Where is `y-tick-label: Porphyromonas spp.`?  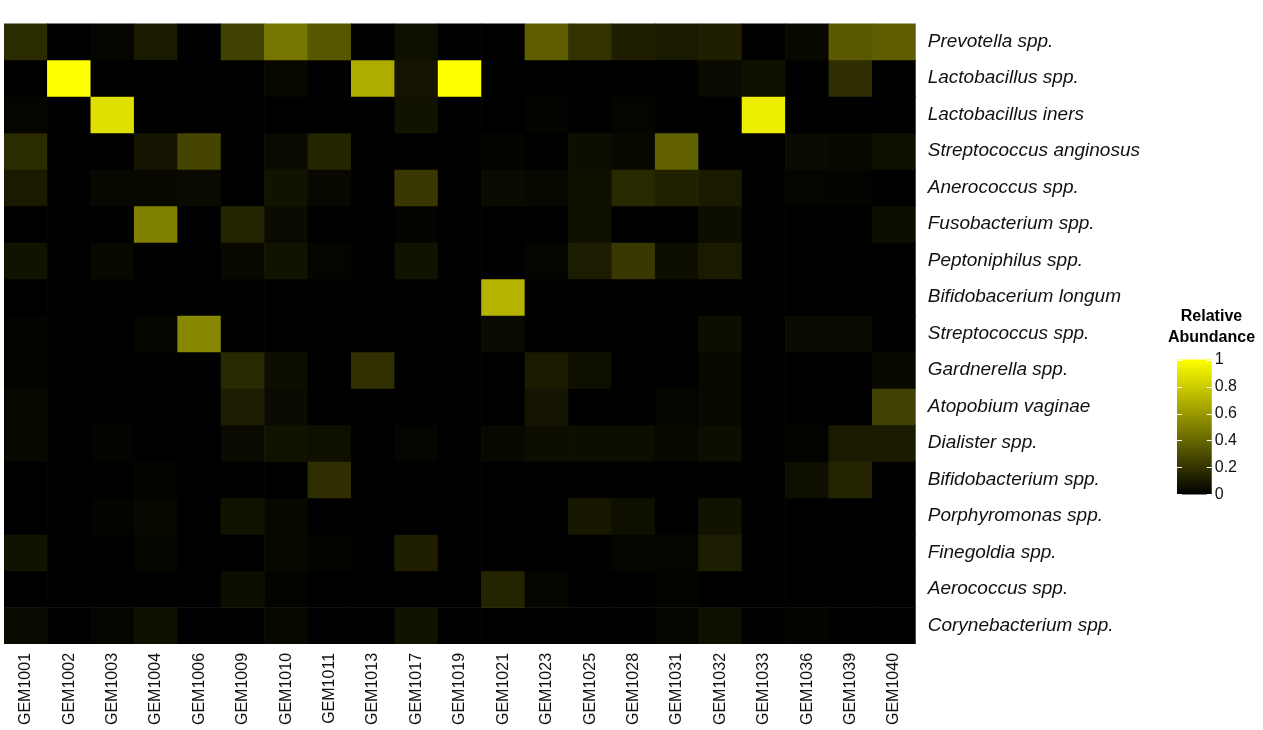
y-tick-label: Porphyromonas spp. is located at coordinates (1015, 515).